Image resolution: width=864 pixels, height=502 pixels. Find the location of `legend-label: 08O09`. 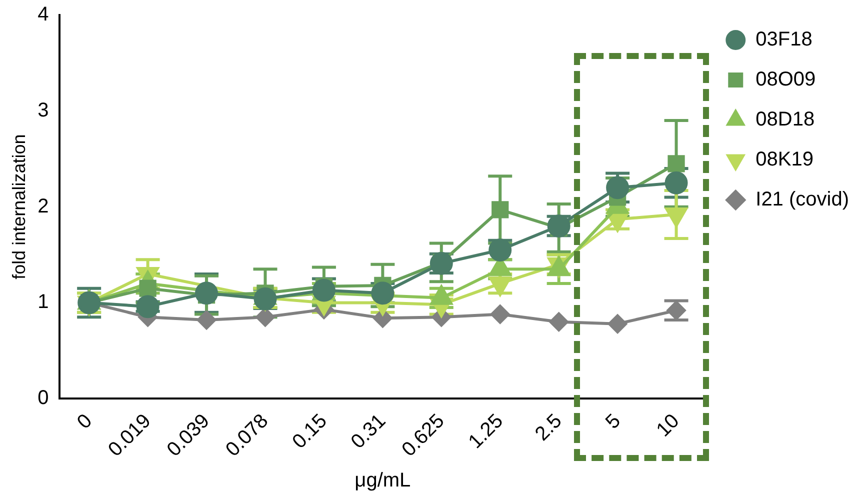

legend-label: 08O09 is located at coordinates (786, 79).